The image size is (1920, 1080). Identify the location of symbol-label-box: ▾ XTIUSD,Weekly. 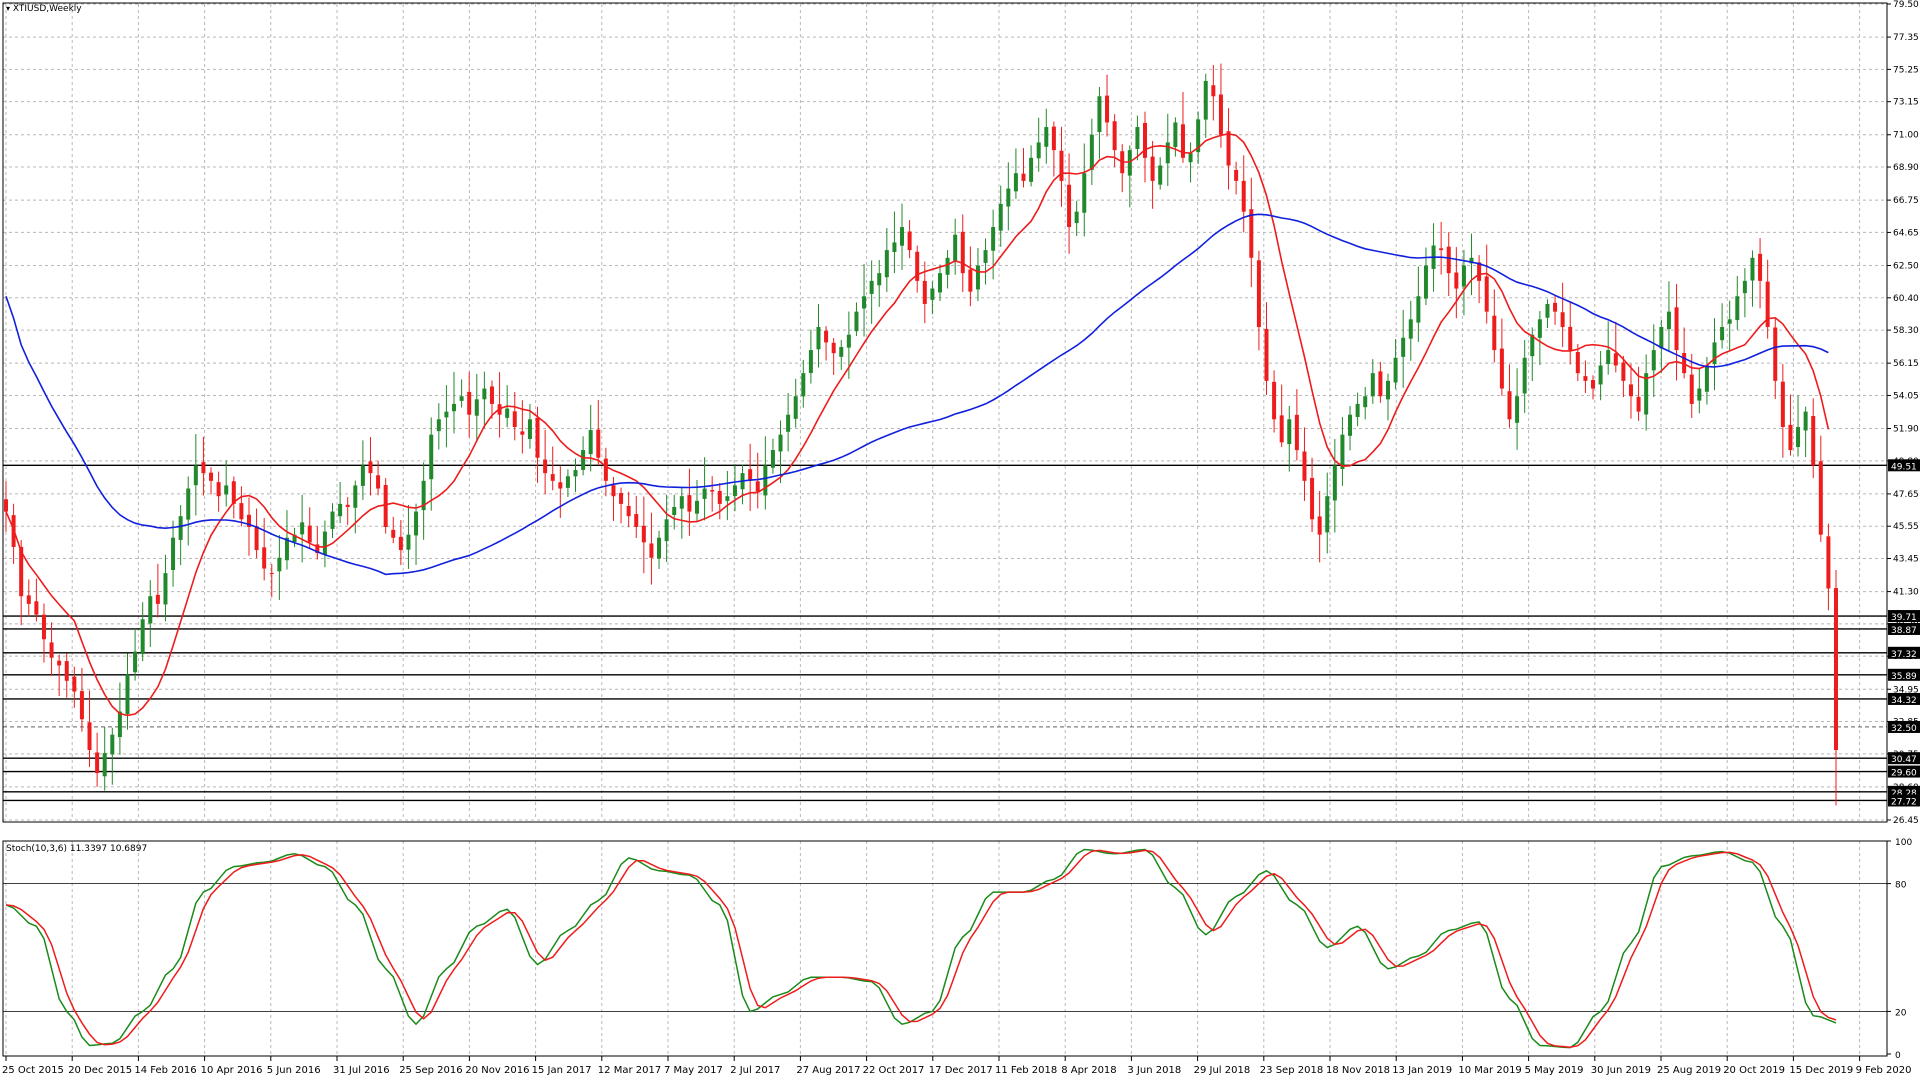
(44, 9).